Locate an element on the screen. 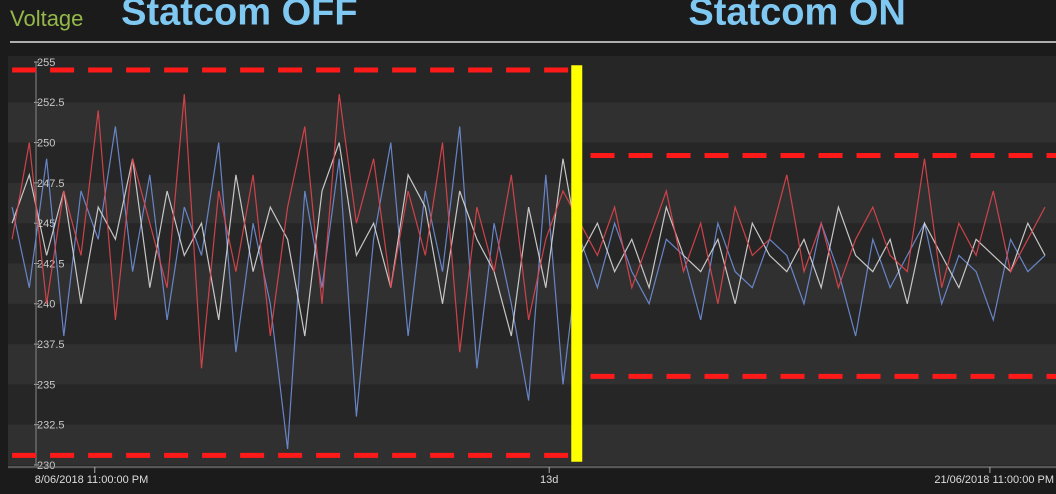 This screenshot has width=1056, height=494. y-tick-label: 242.5 is located at coordinates (51, 264).